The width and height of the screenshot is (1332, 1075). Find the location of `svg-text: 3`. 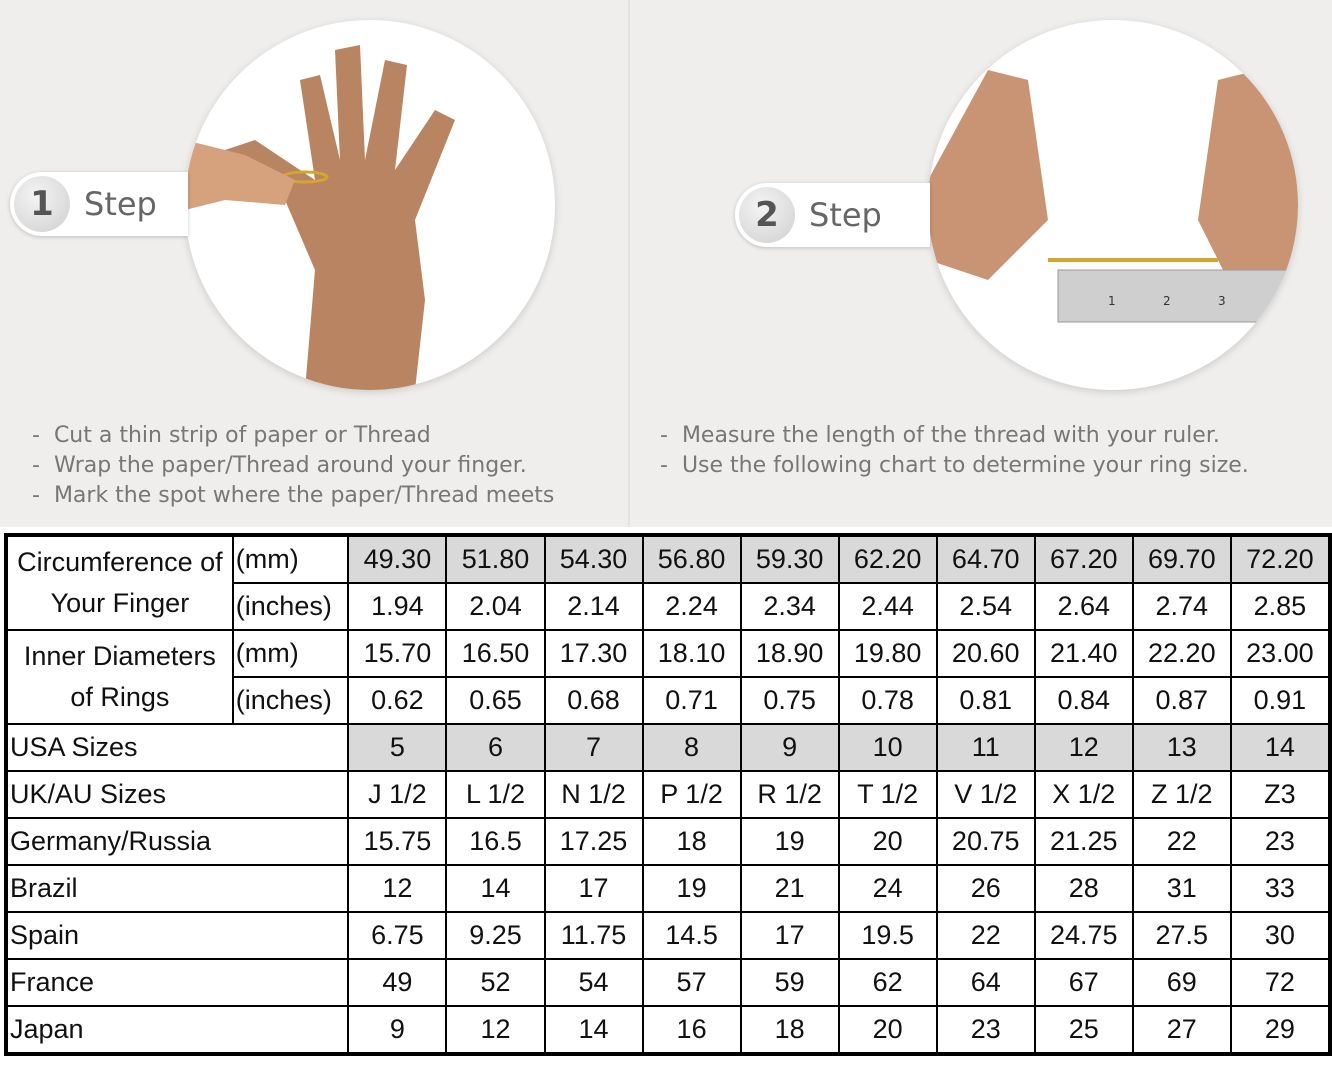

svg-text: 3 is located at coordinates (1222, 301).